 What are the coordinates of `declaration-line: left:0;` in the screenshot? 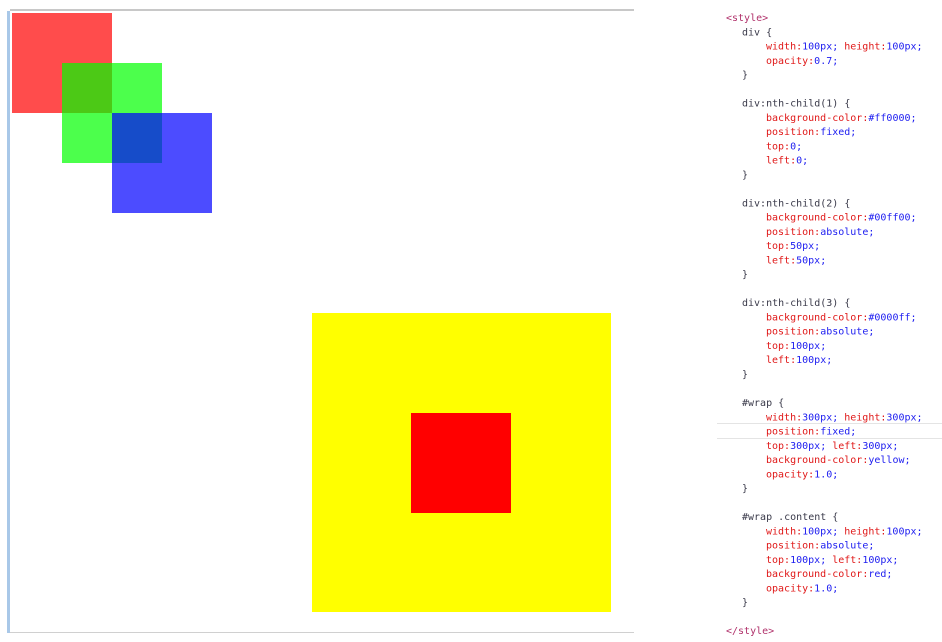 It's located at (787, 161).